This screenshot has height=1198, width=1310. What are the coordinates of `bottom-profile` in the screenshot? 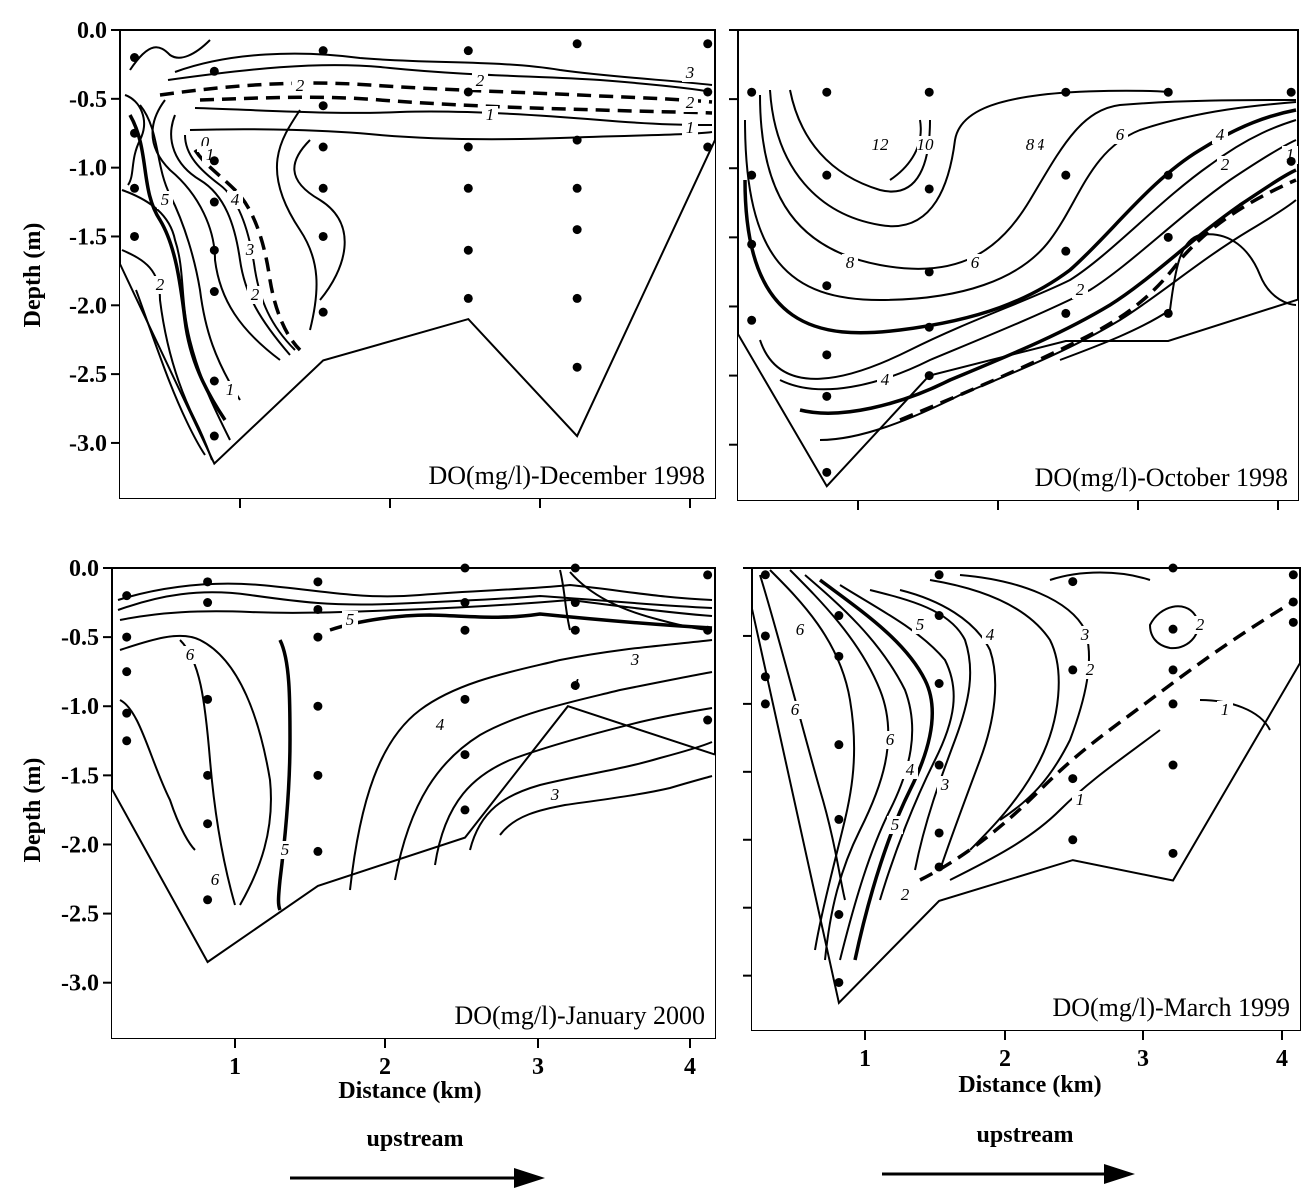 It's located at (1026, 806).